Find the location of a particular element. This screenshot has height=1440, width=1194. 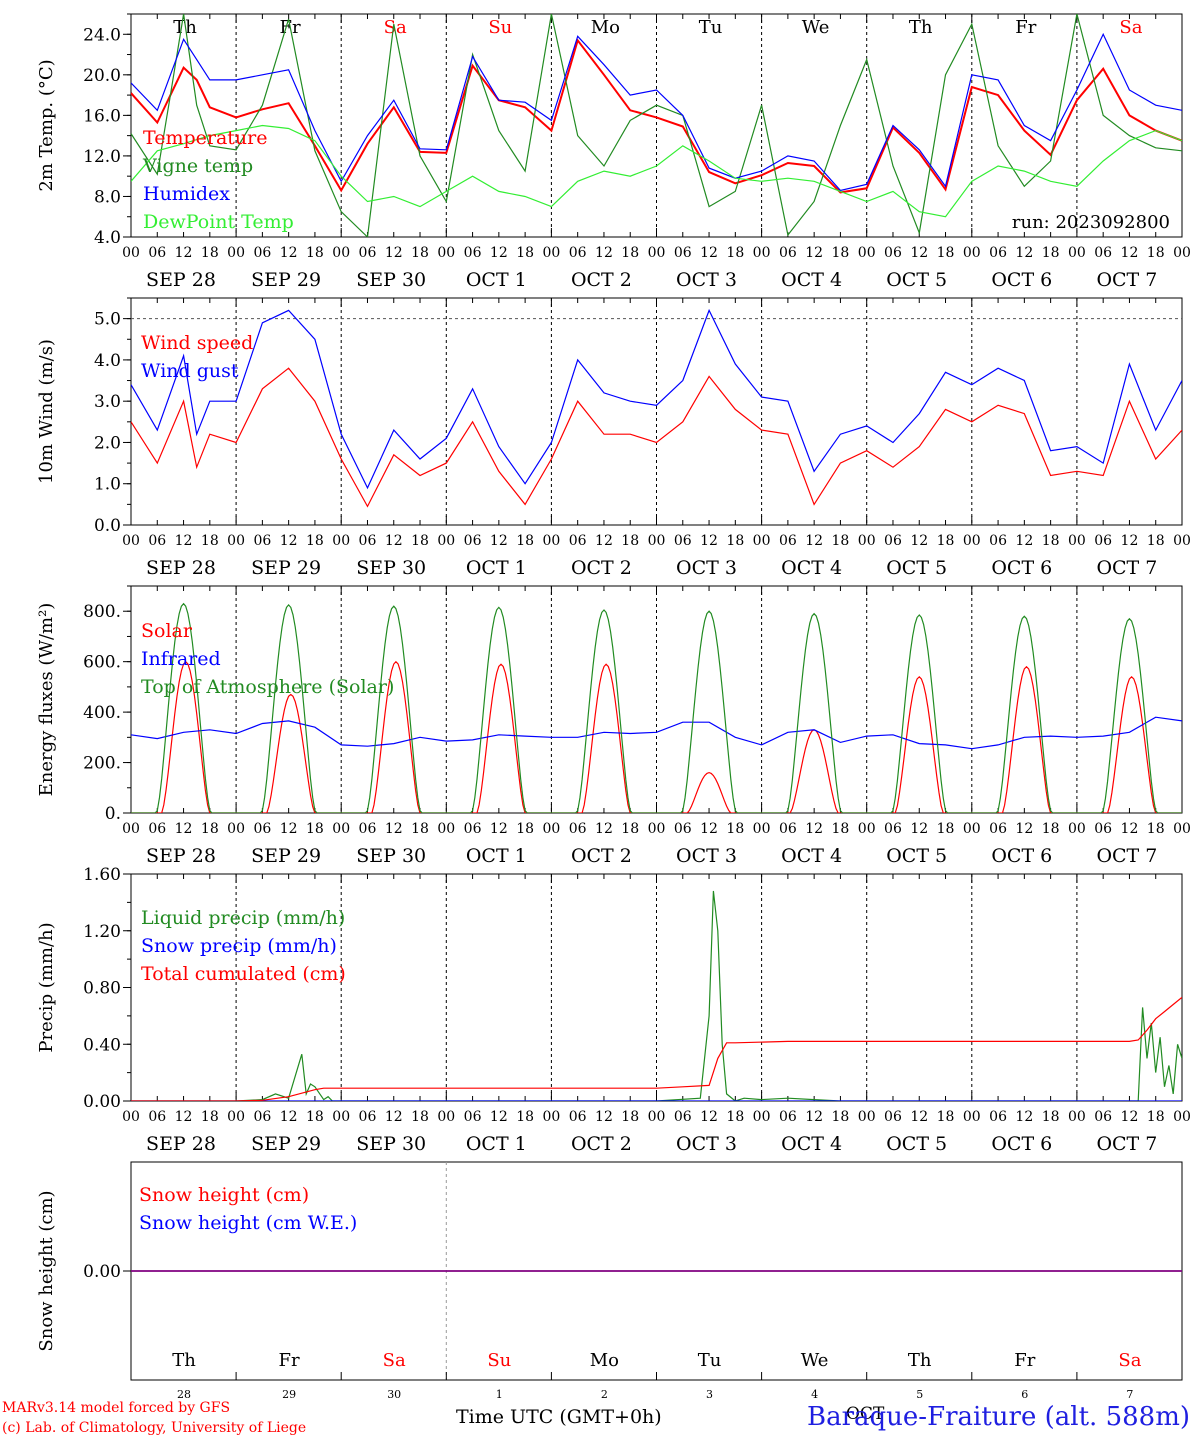

date-label: OCT 7 is located at coordinates (1126, 856).